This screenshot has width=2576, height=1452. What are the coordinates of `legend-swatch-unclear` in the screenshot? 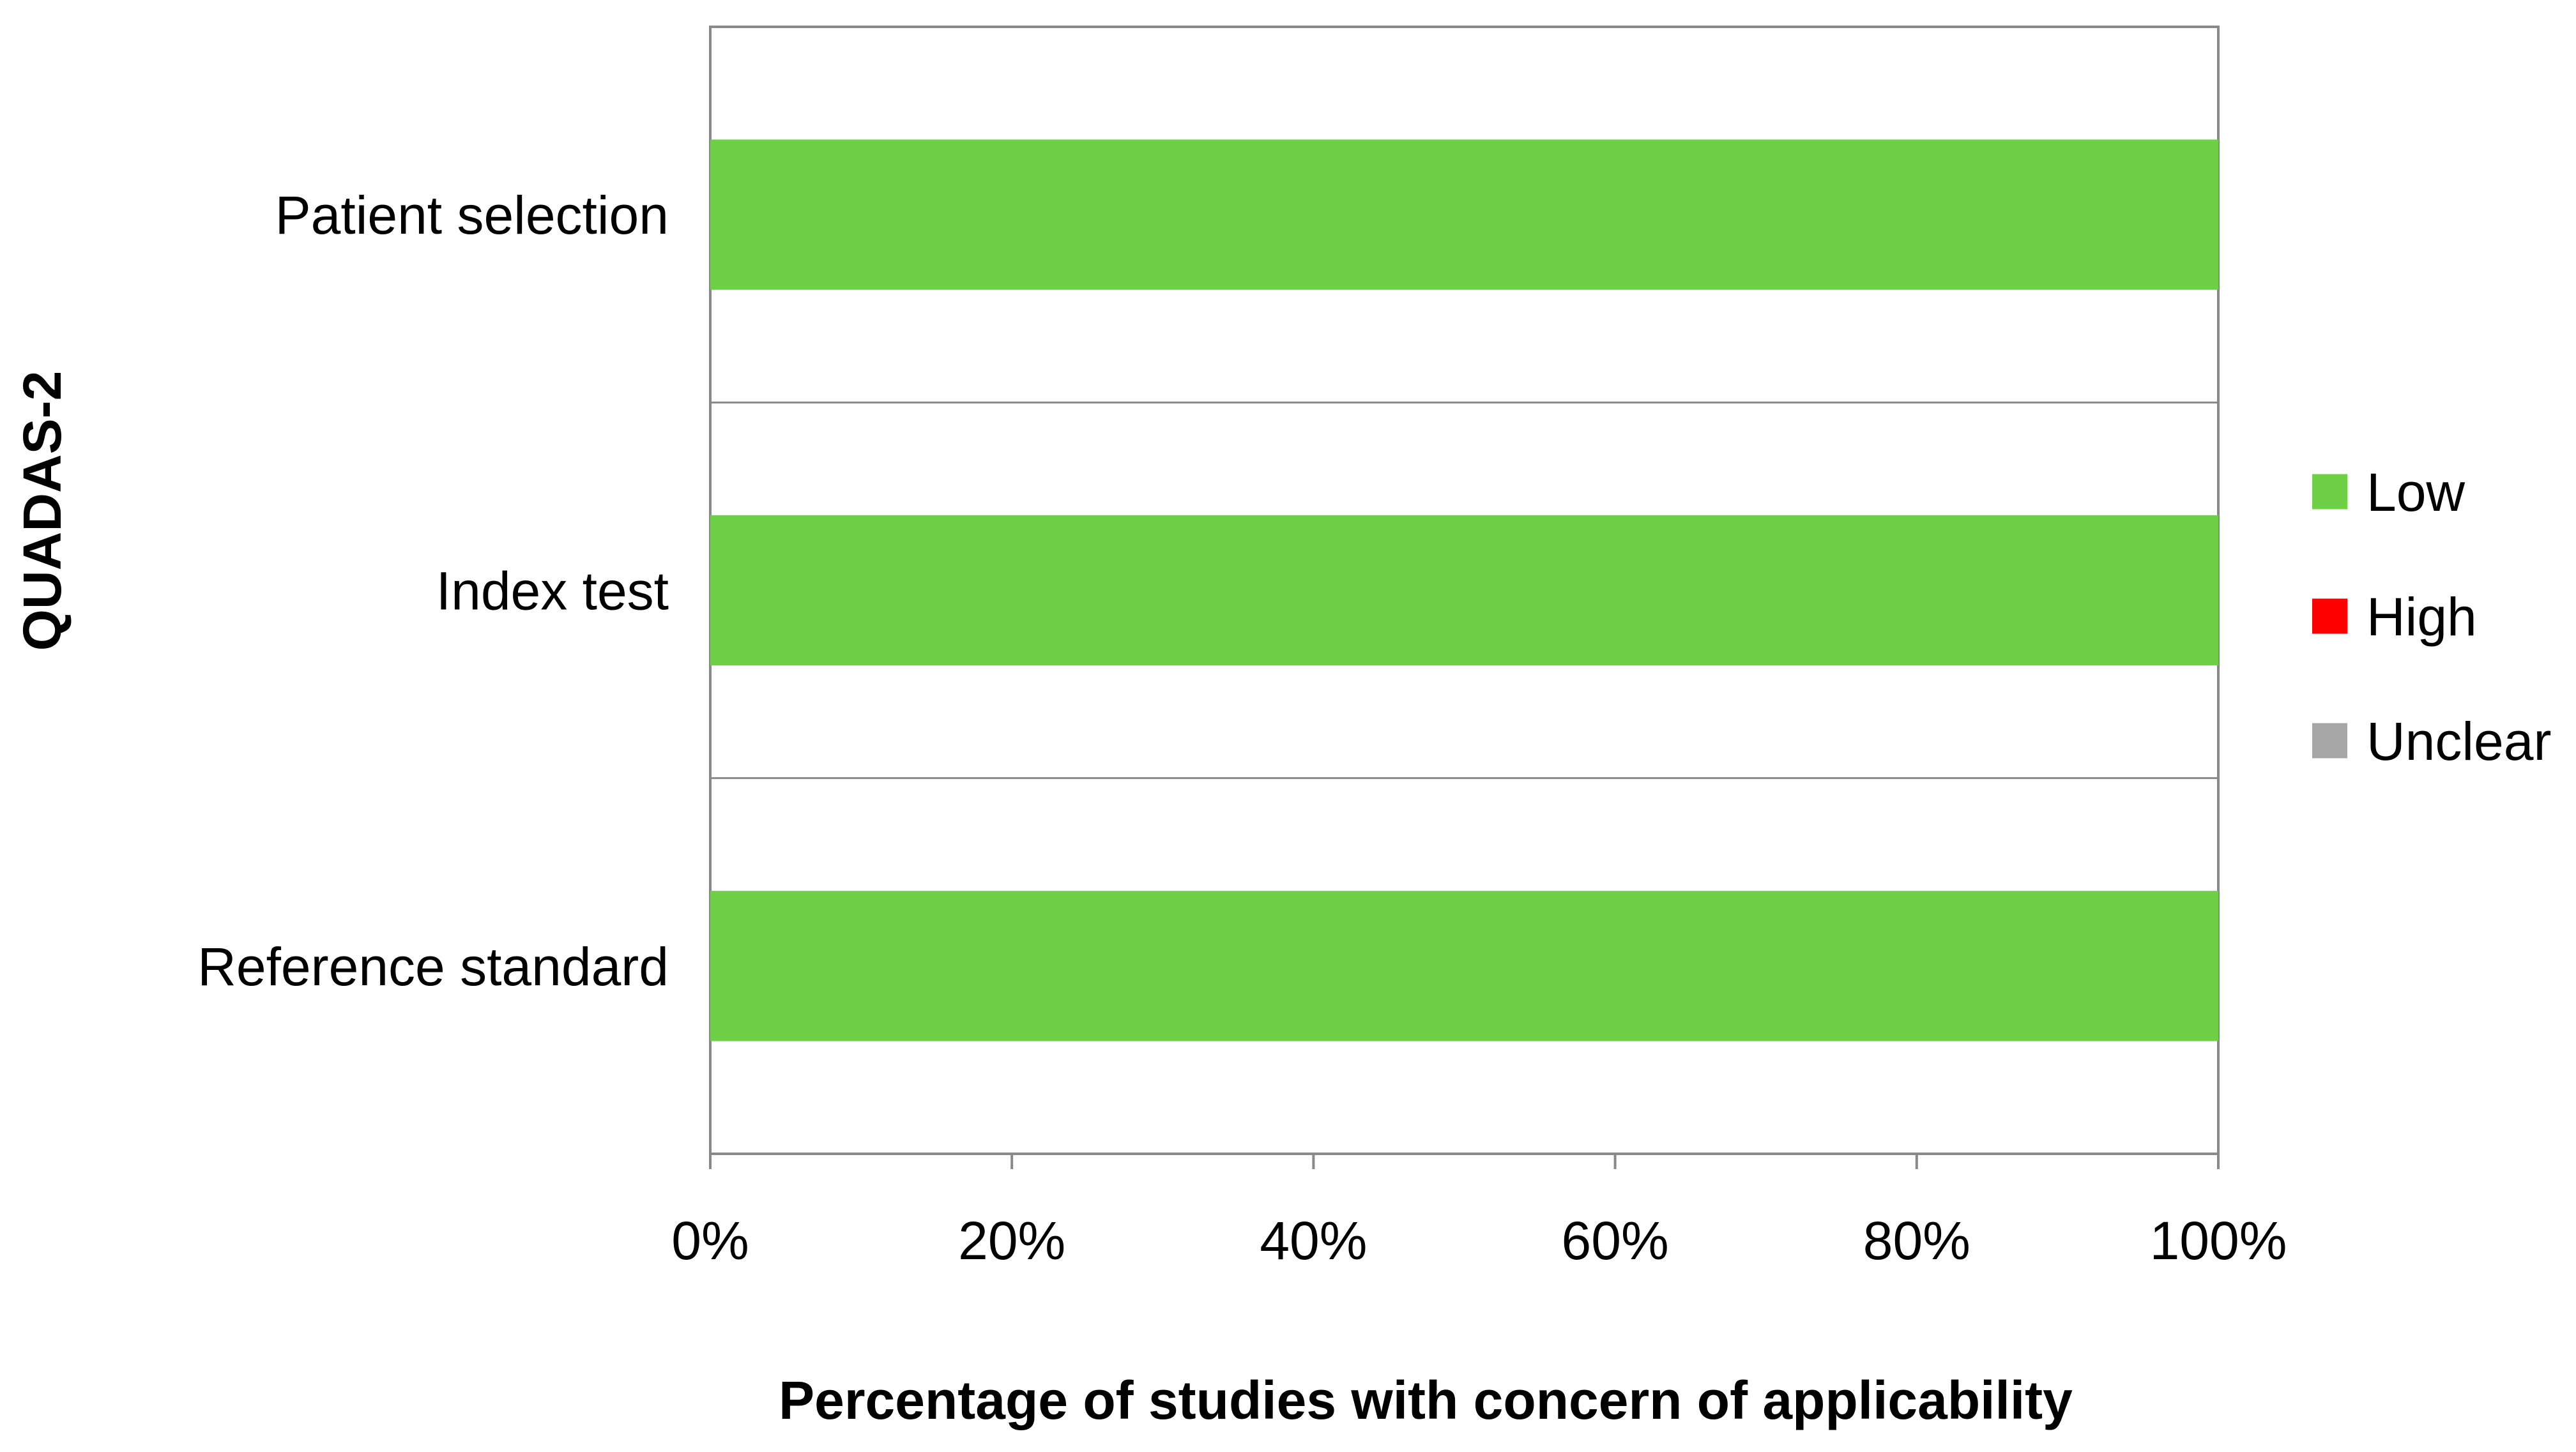 It's located at (2329, 741).